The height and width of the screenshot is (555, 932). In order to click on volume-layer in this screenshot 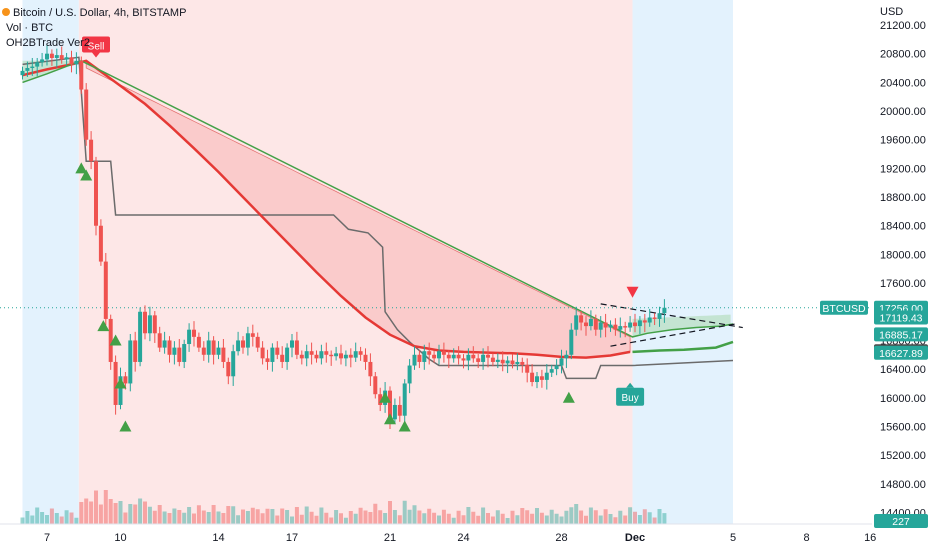, I will do `click(343, 507)`.